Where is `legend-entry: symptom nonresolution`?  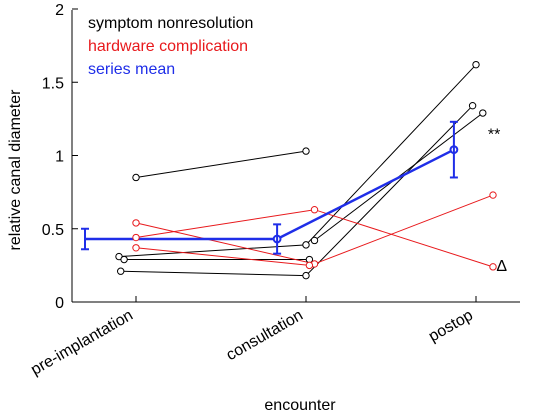
legend-entry: symptom nonresolution is located at coordinates (170, 23).